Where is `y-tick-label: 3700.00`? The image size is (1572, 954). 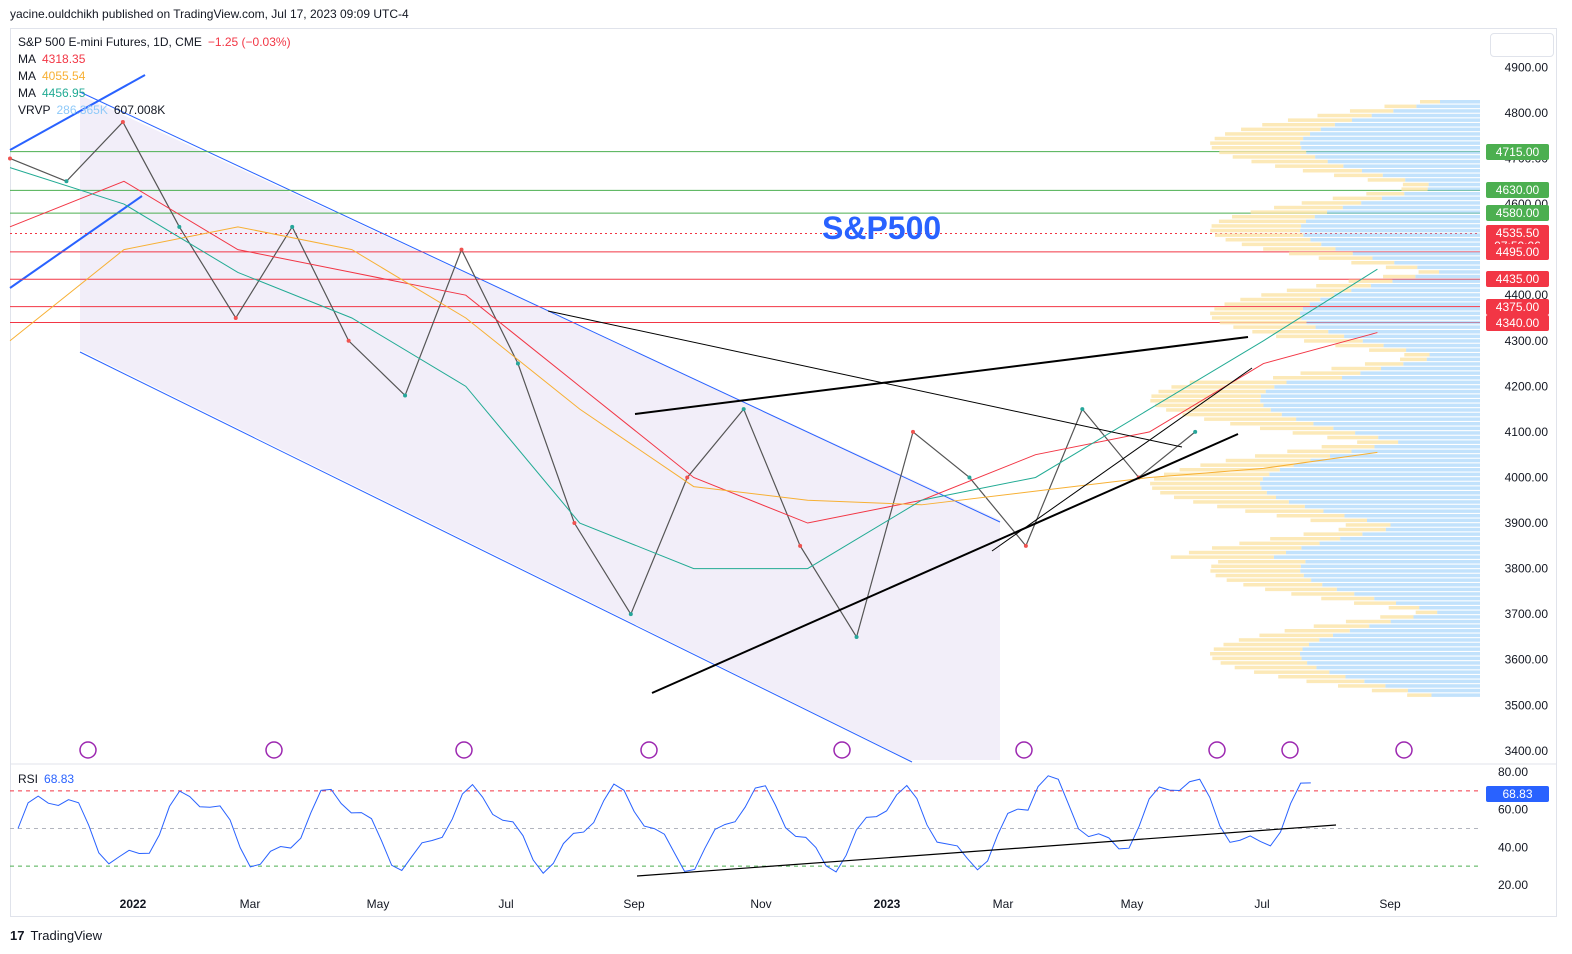
y-tick-label: 3700.00 is located at coordinates (1527, 614).